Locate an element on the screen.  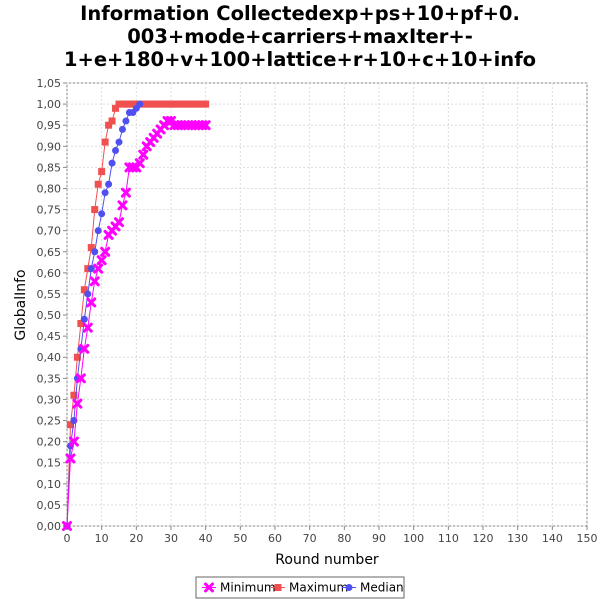
x-tick-label: 20 is located at coordinates (136, 538).